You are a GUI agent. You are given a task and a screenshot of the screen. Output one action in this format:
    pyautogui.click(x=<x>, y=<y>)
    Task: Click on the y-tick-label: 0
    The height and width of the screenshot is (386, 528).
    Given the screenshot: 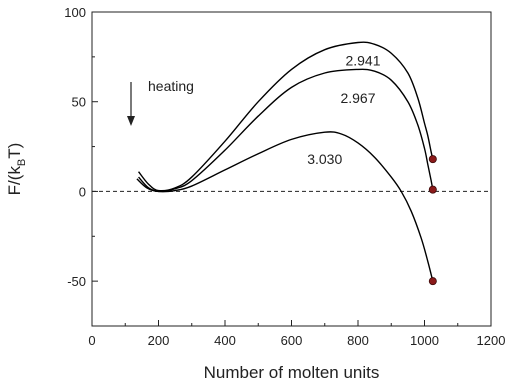 What is the action you would take?
    pyautogui.click(x=82, y=191)
    